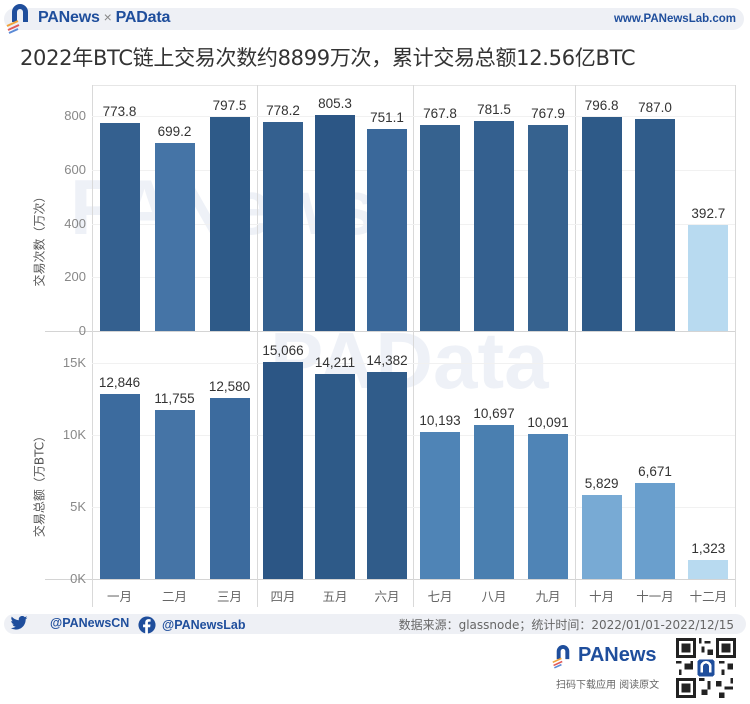  I want to click on bottom-y-tick: 15K, so click(74, 362).